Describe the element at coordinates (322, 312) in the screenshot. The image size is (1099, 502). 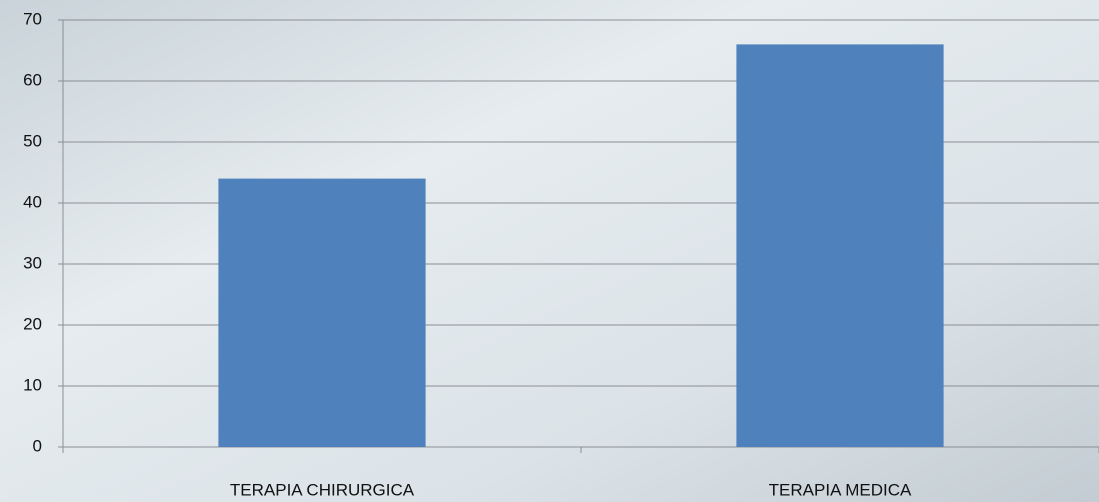
I see `bar` at that location.